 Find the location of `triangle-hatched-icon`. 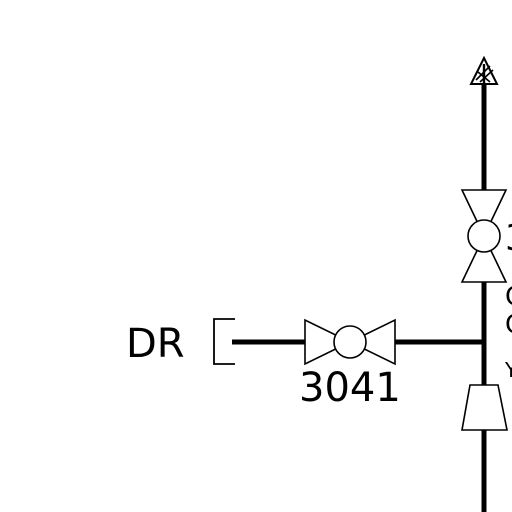

triangle-hatched-icon is located at coordinates (484, 70).